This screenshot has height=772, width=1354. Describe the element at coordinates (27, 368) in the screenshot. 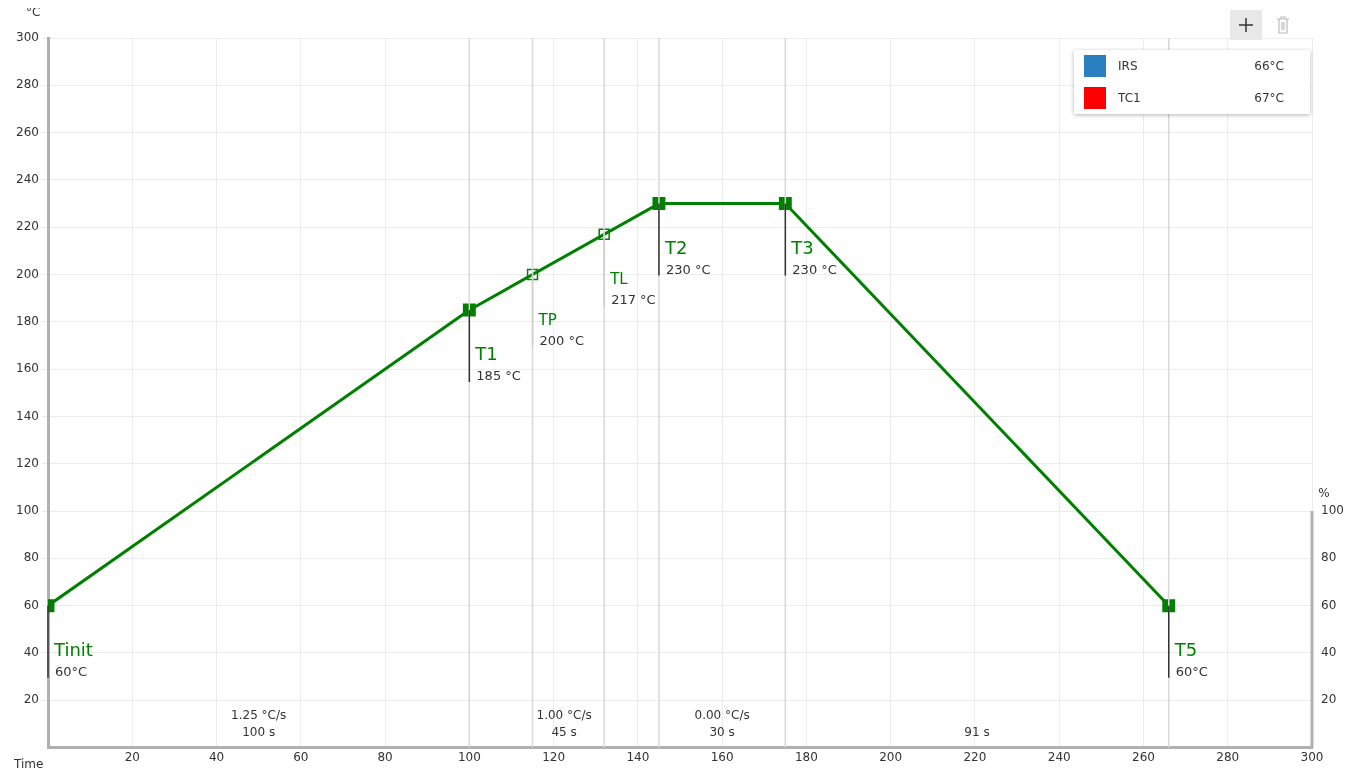

I see `y-tick-label: 160` at that location.